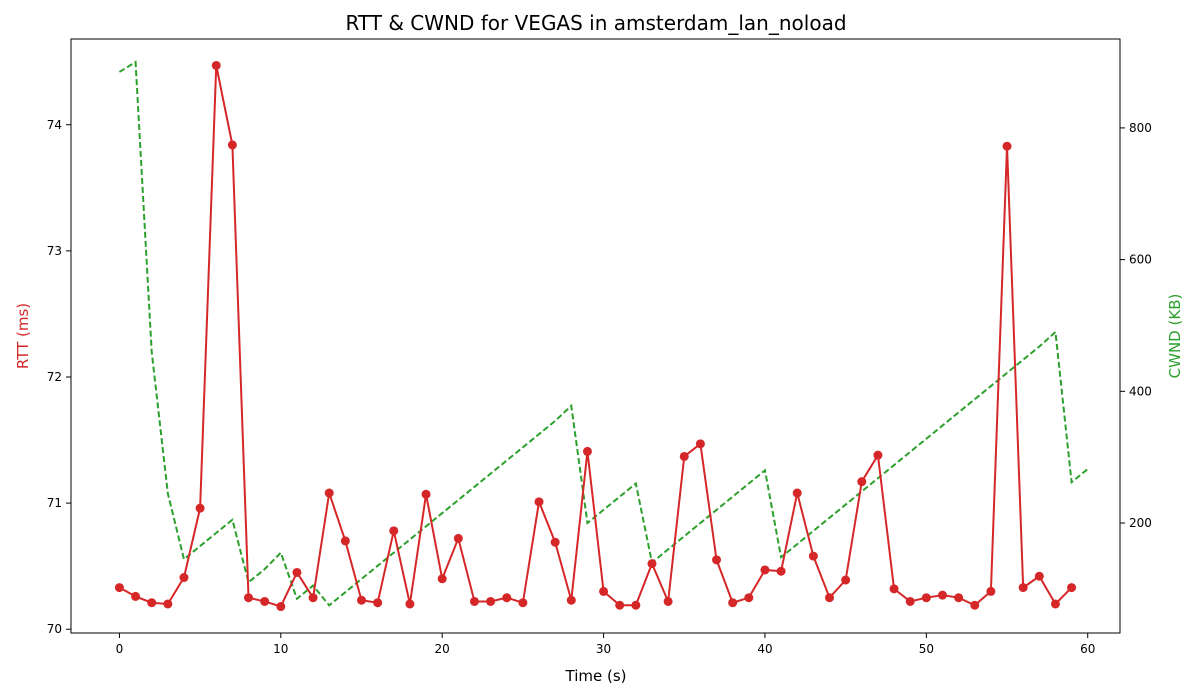 The height and width of the screenshot is (700, 1200). What do you see at coordinates (1087, 649) in the screenshot?
I see `x-tick-label: 60` at bounding box center [1087, 649].